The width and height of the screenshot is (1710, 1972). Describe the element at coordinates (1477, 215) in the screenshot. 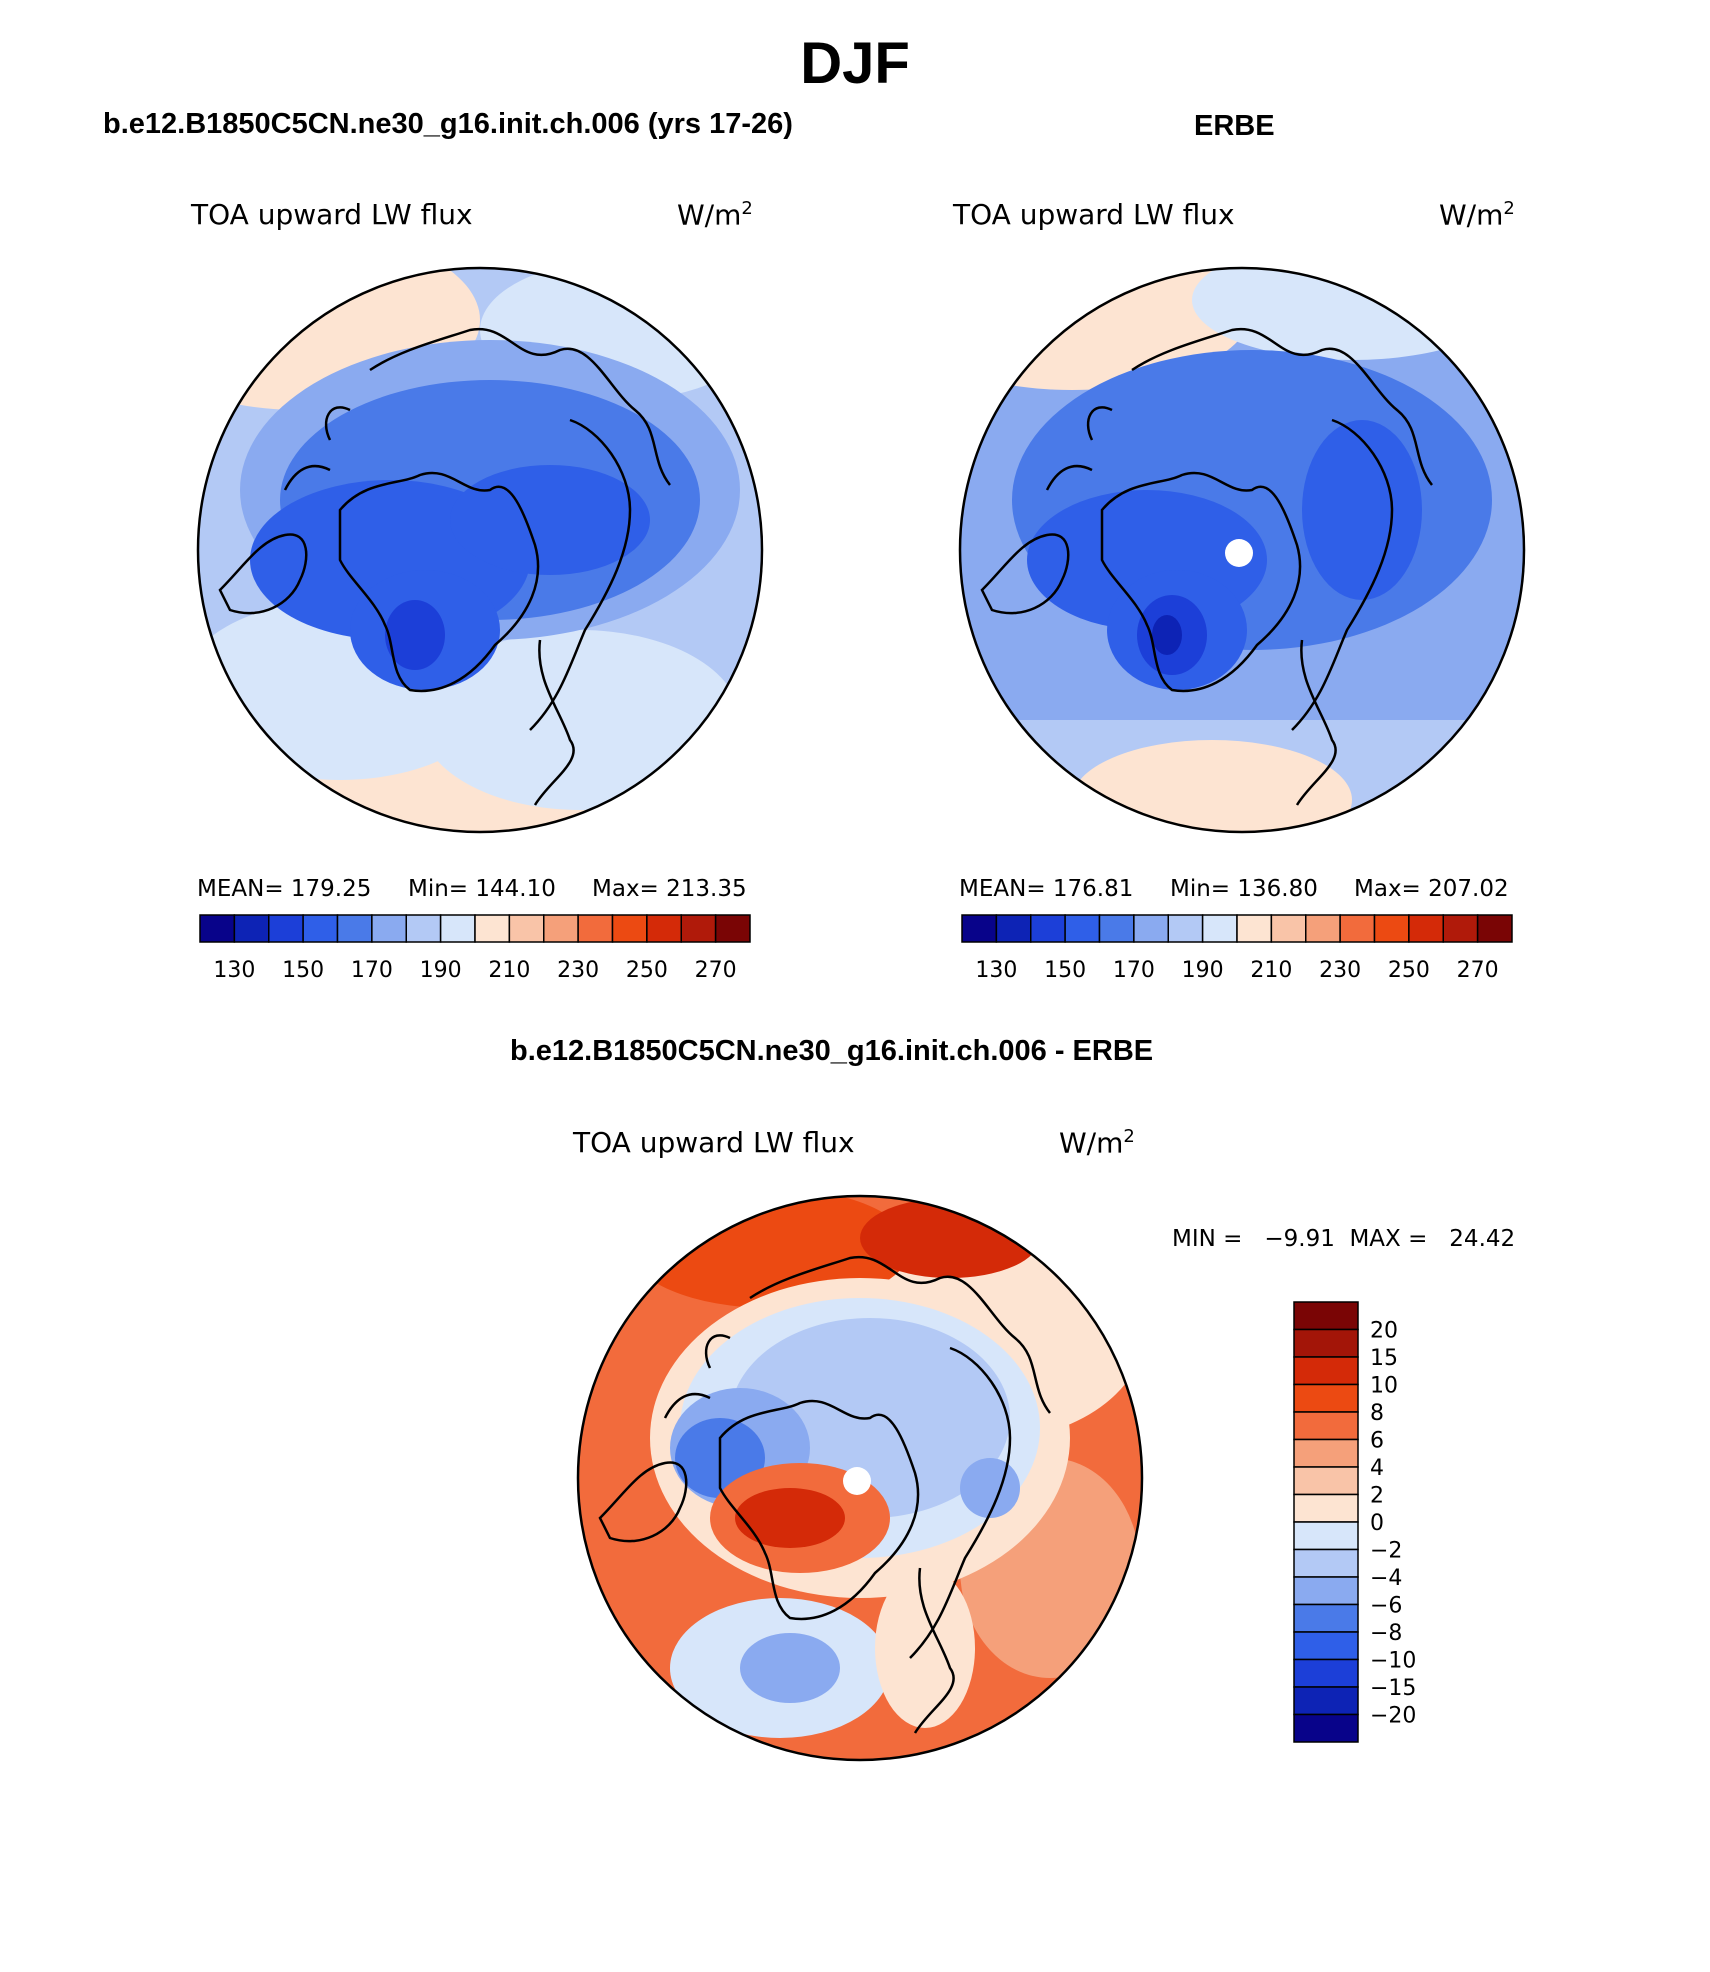

I see `panel-2-units-label: W/m2` at that location.